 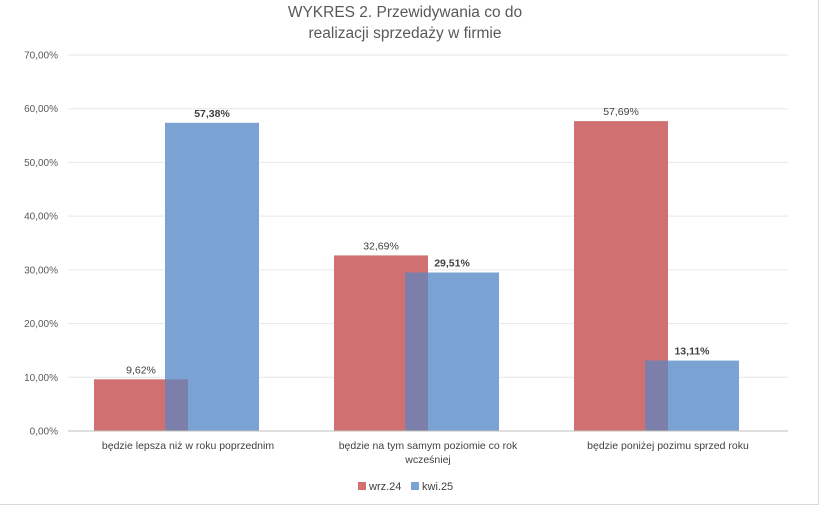 What do you see at coordinates (437, 487) in the screenshot?
I see `legend-label-kwi25: kwi.25` at bounding box center [437, 487].